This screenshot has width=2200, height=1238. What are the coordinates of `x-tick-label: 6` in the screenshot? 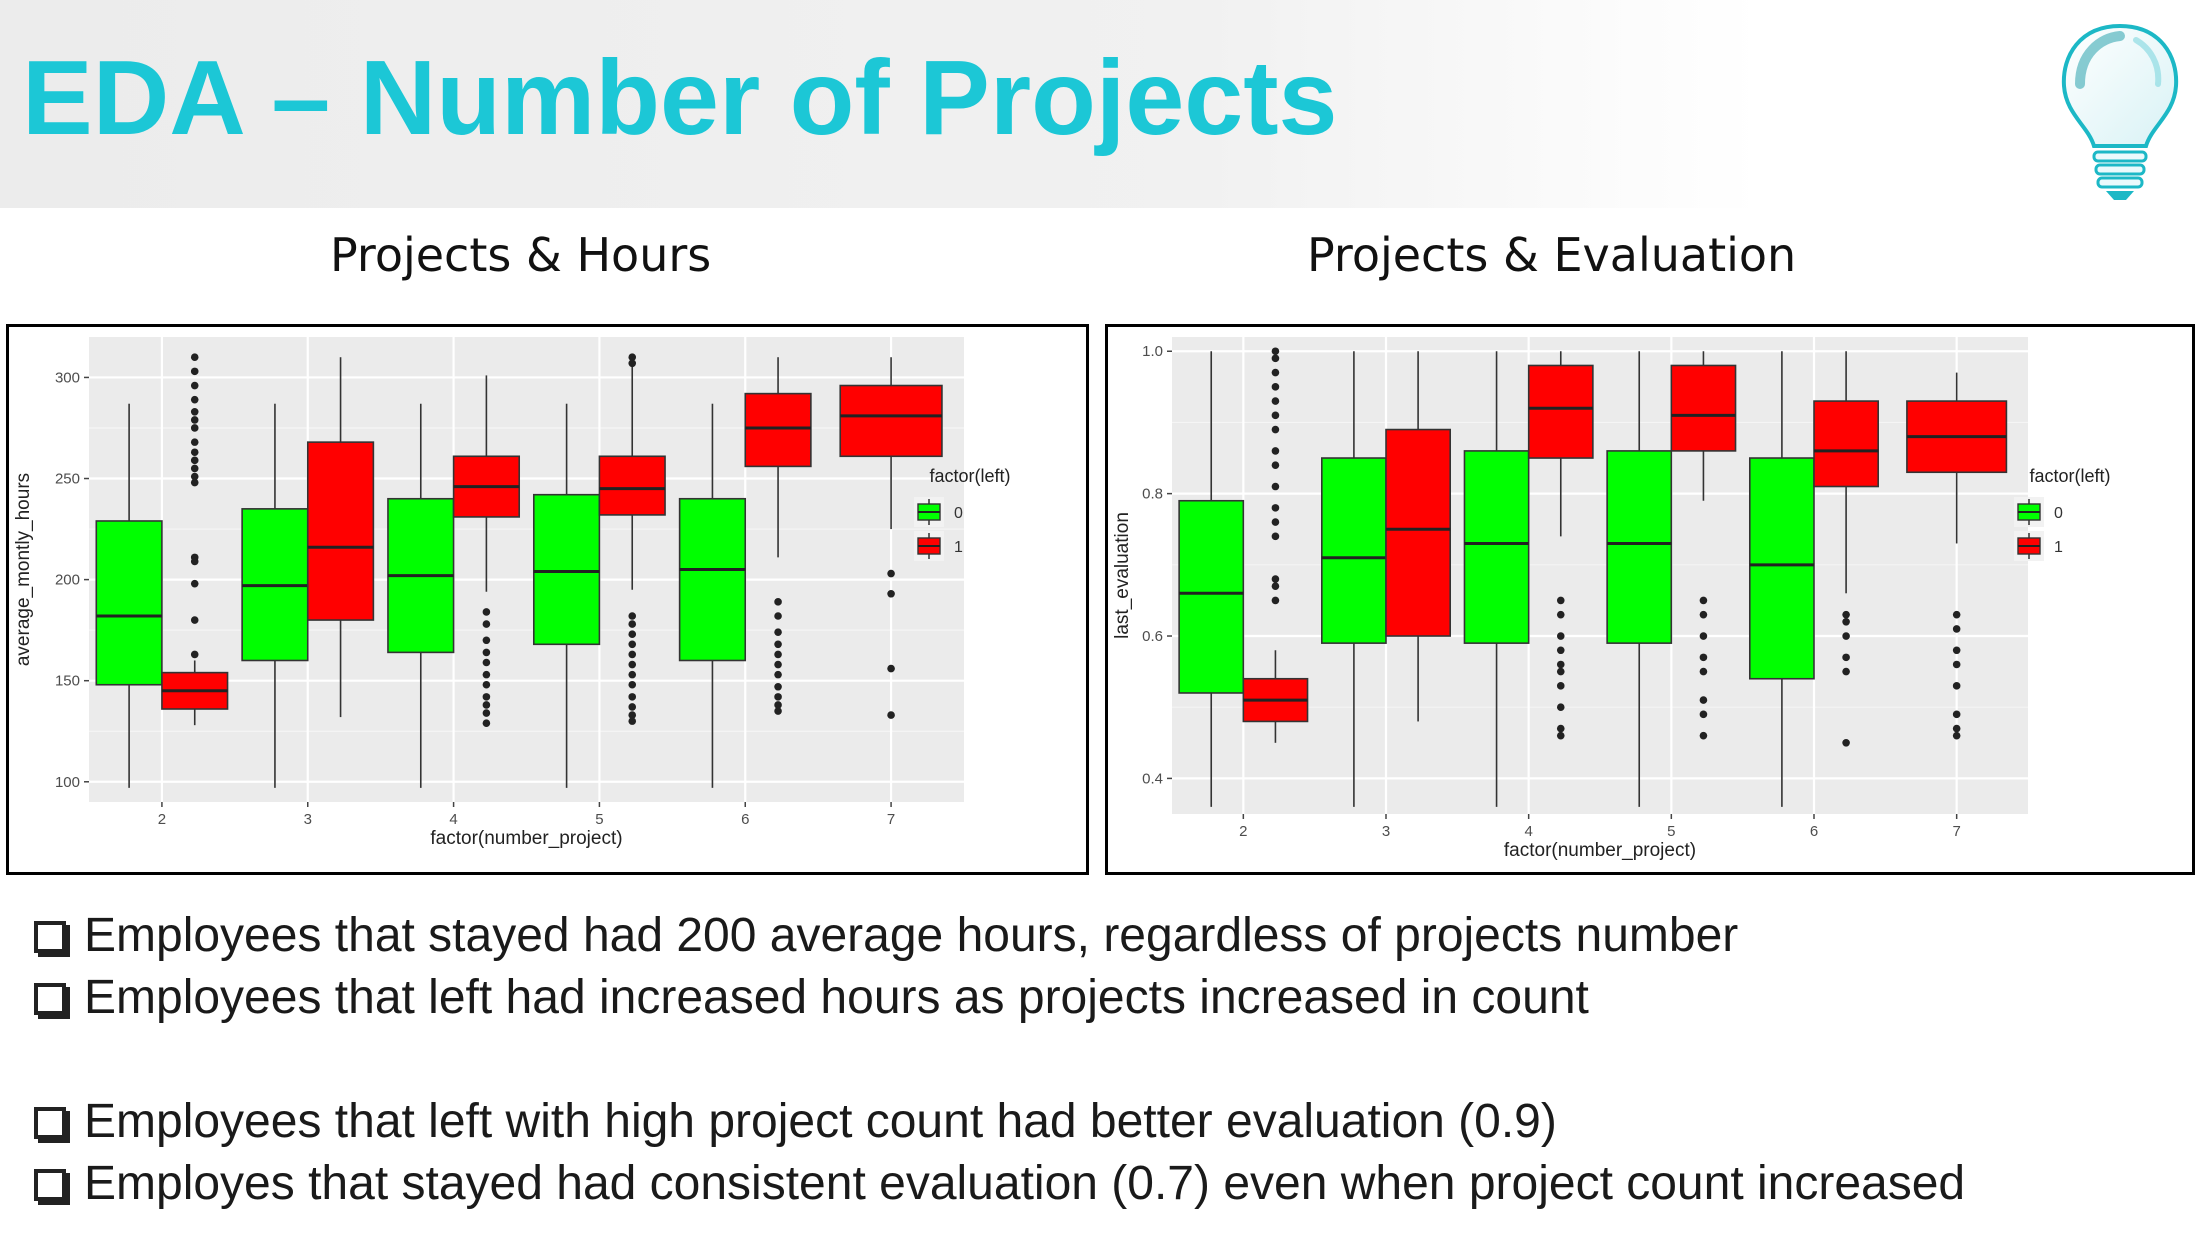 It's located at (745, 819).